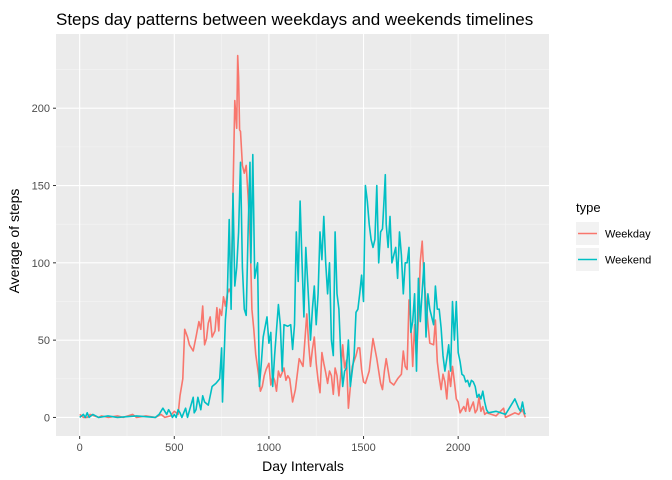 The height and width of the screenshot is (480, 672). Describe the element at coordinates (80, 448) in the screenshot. I see `x-tick-label: 0` at that location.